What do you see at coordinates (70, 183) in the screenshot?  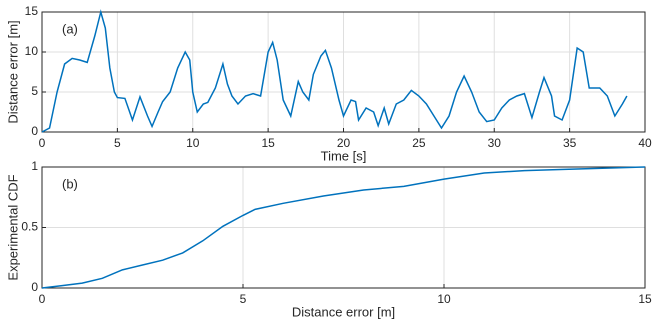 I see `annotation: (b)` at bounding box center [70, 183].